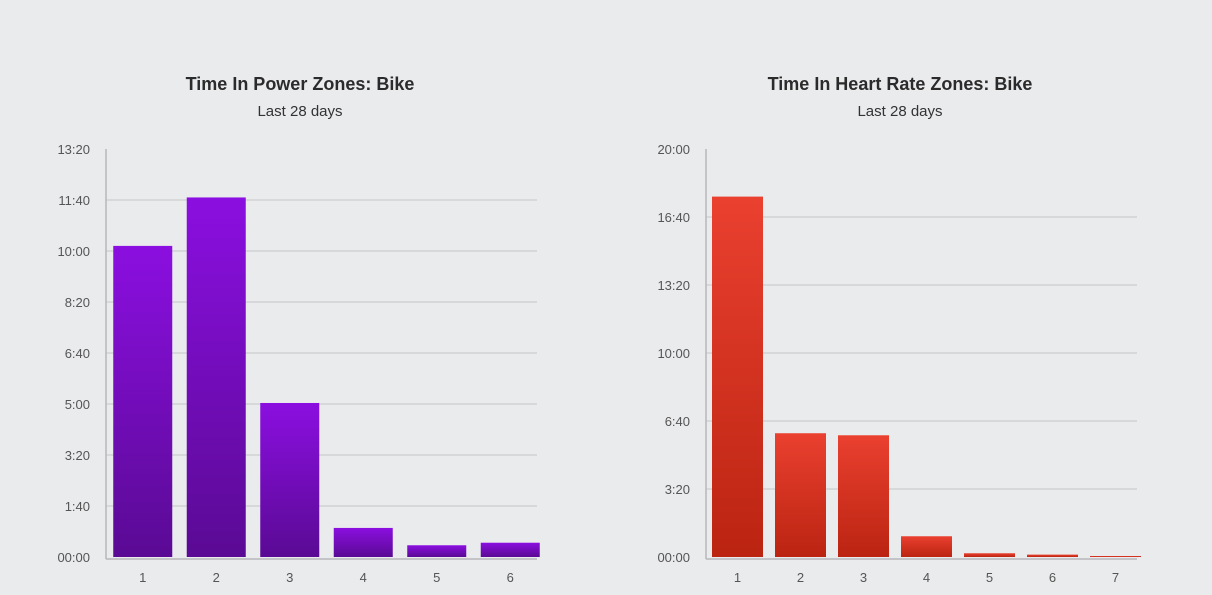  Describe the element at coordinates (77, 302) in the screenshot. I see `y-tick-label: 8:20` at that location.